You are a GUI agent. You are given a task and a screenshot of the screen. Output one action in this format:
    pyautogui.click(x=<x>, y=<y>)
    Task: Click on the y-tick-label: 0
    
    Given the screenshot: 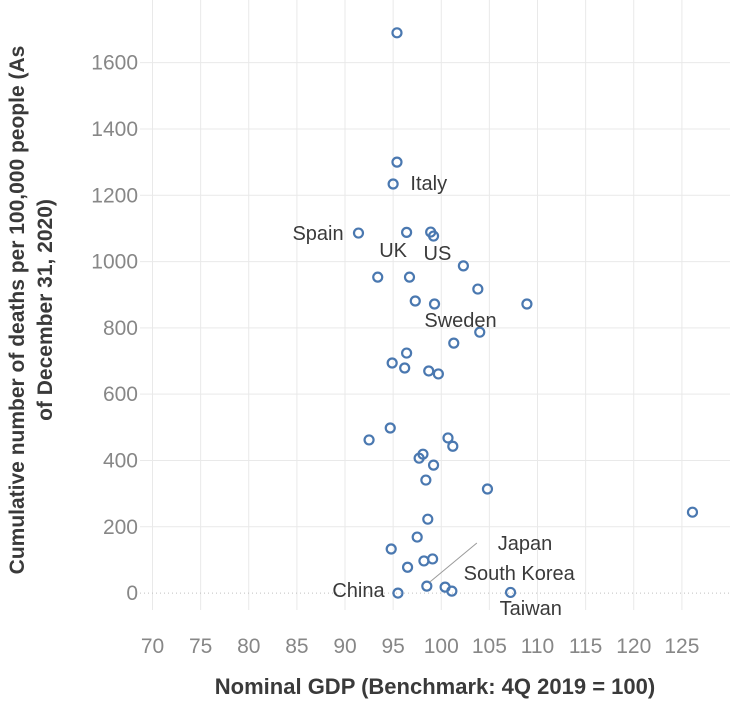 What is the action you would take?
    pyautogui.click(x=132, y=593)
    